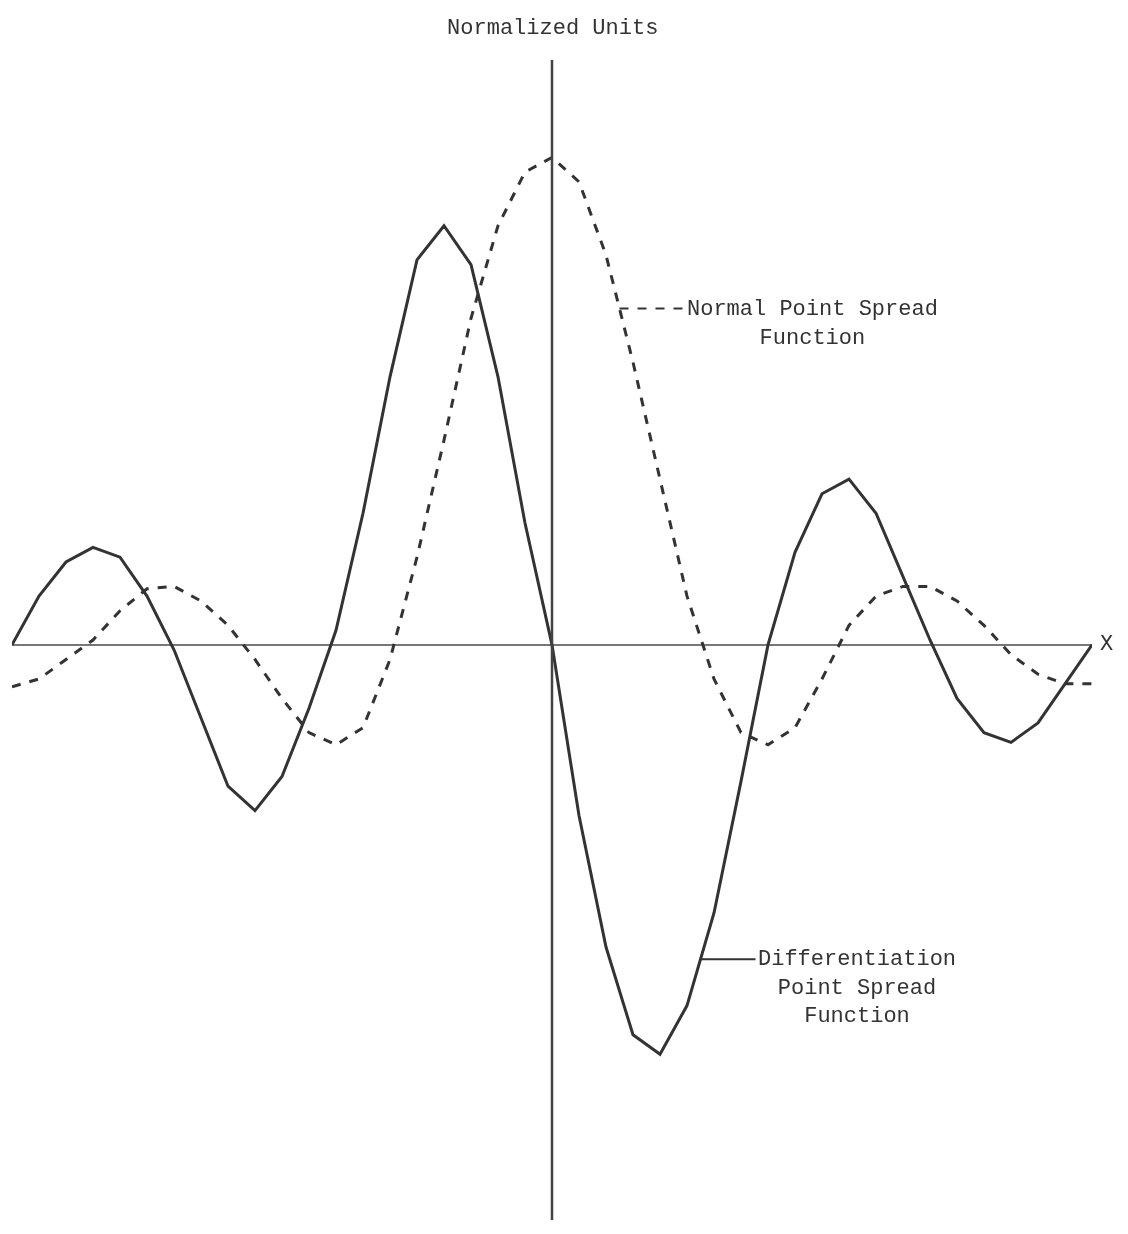 This screenshot has width=1128, height=1234. Describe the element at coordinates (553, 28) in the screenshot. I see `chart-title: Normalized Units` at that location.